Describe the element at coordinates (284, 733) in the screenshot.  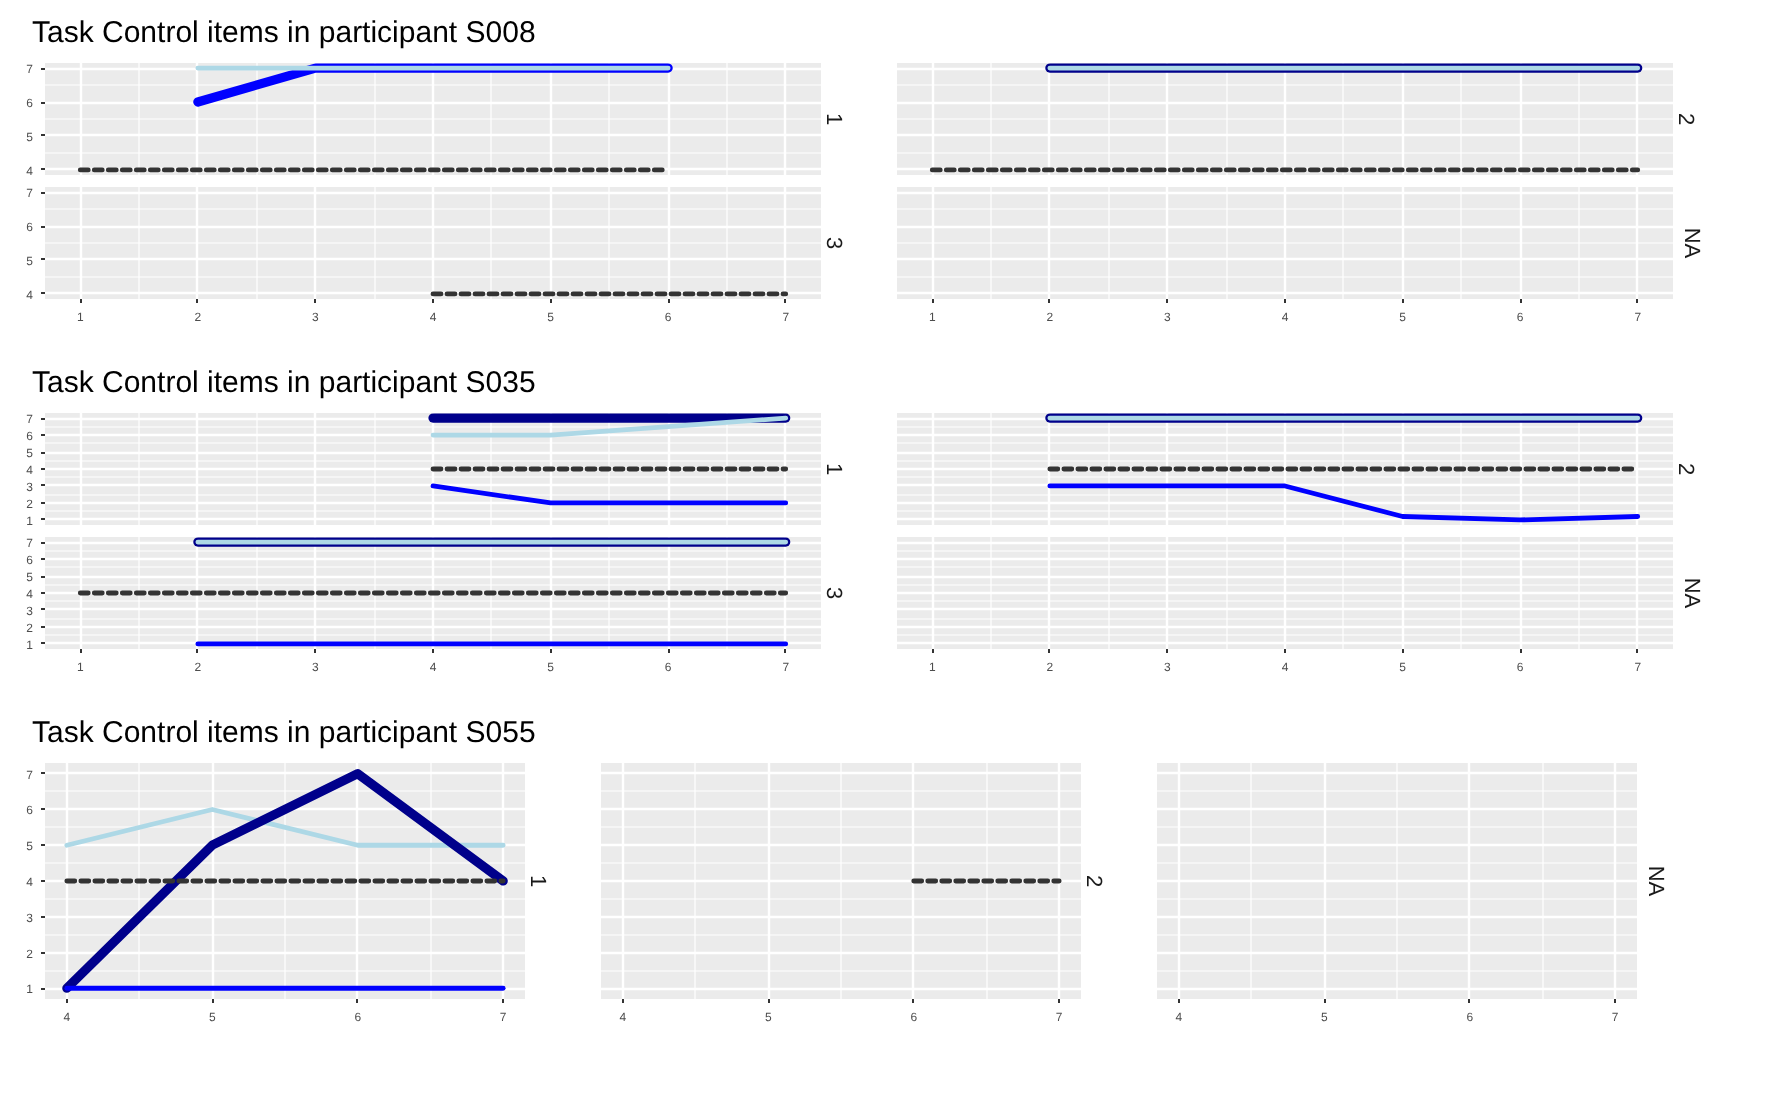
I see `chart-title: Task Control items in participant S055` at that location.